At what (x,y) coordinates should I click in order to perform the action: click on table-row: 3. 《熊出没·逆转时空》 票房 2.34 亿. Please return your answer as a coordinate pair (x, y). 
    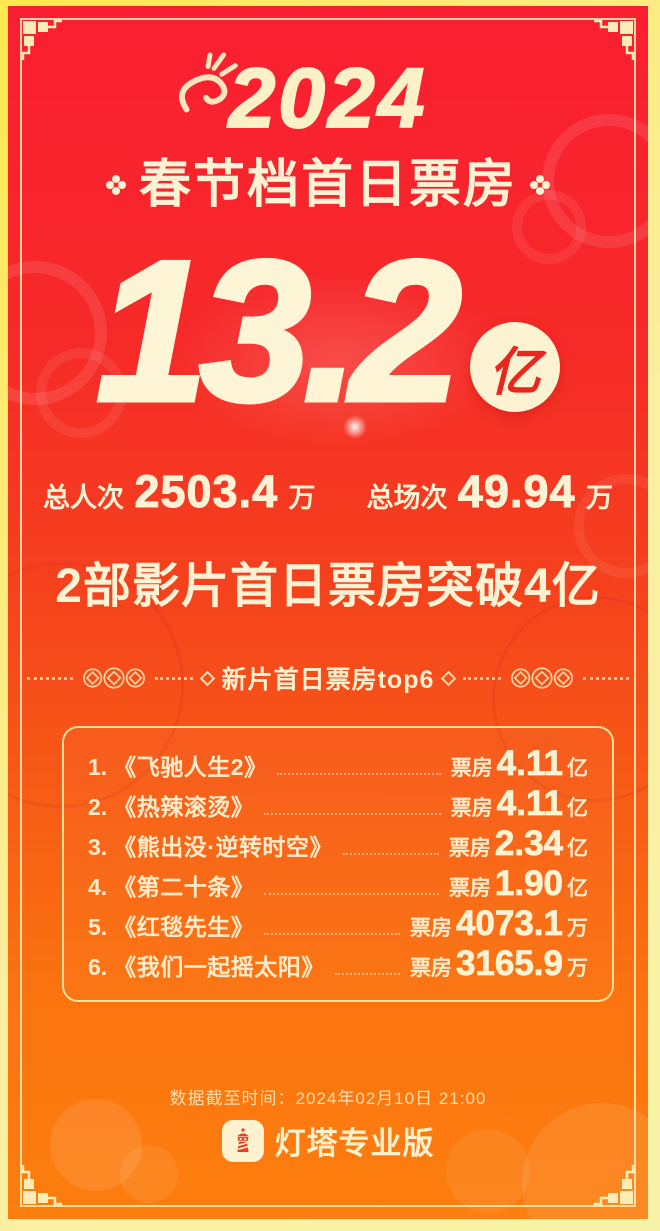
    Looking at the image, I should click on (338, 844).